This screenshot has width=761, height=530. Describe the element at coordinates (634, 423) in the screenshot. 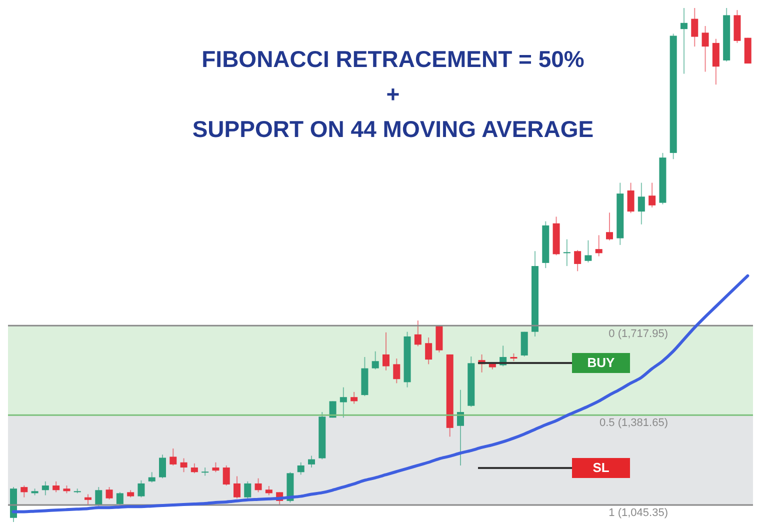

I see `annotation: 0.5 (1,381.65)` at that location.